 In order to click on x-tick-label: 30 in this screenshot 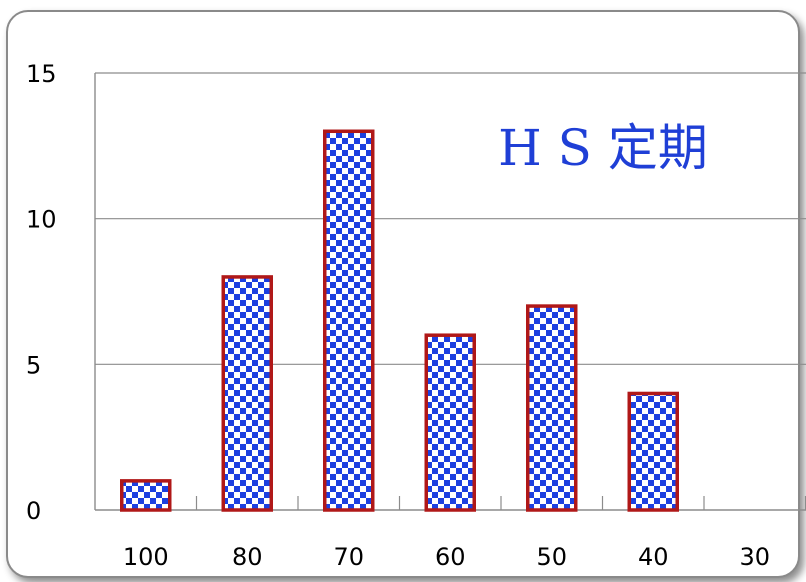, I will do `click(754, 557)`.